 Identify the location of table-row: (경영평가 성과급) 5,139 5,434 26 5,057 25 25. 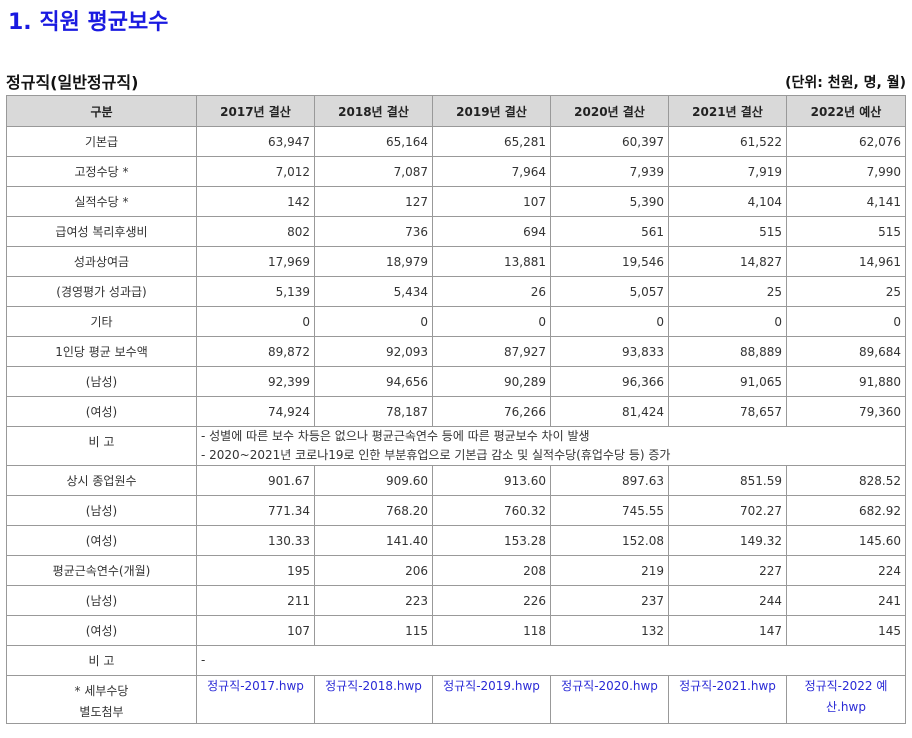
(456, 291).